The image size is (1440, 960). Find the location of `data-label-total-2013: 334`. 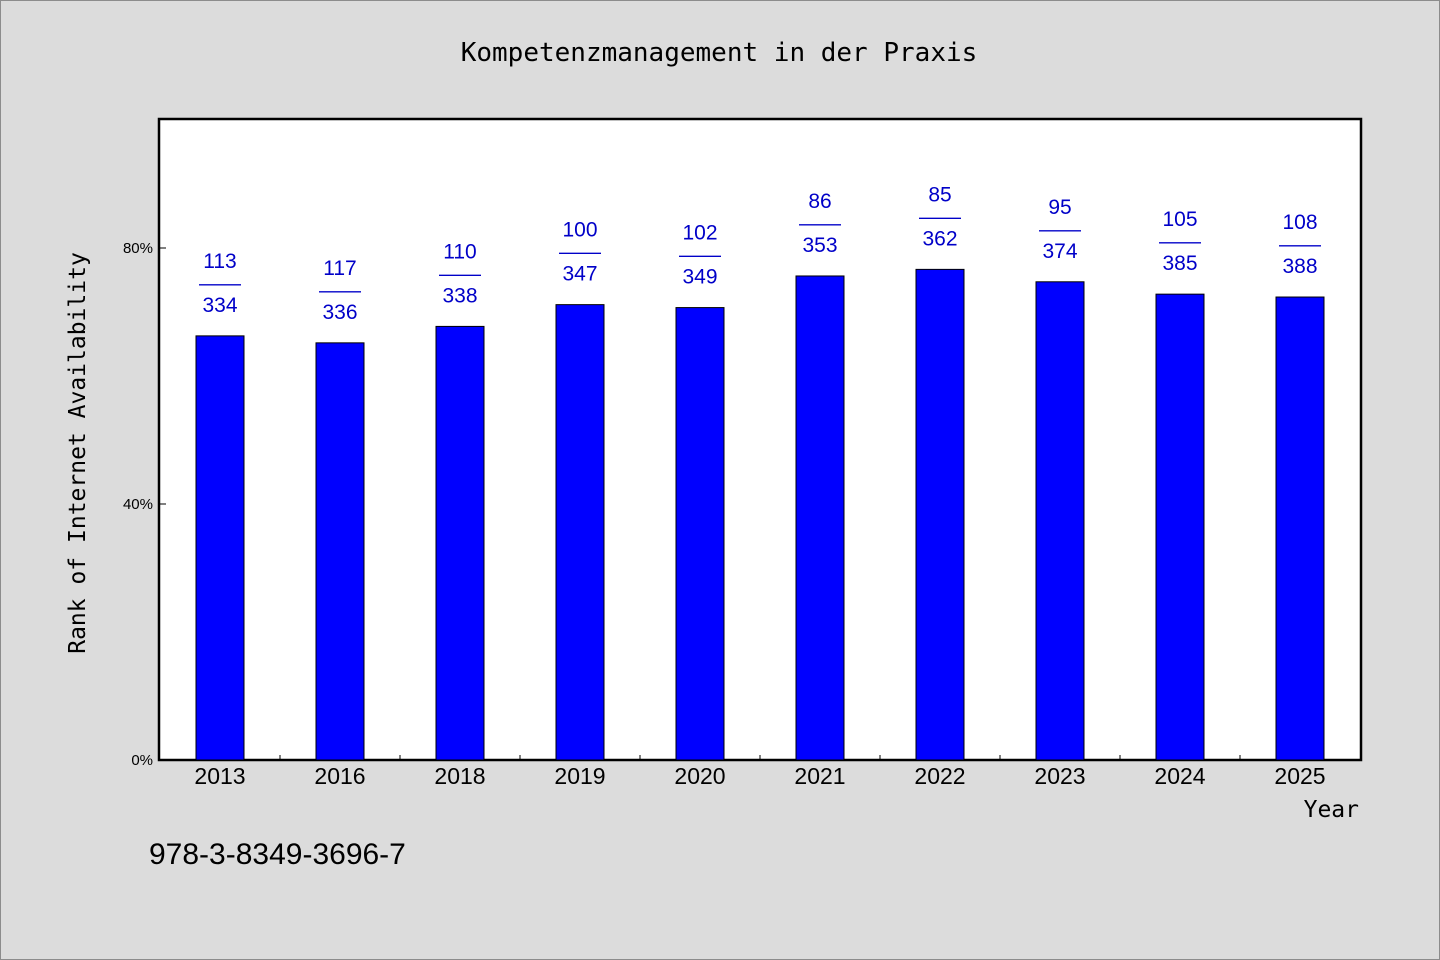

data-label-total-2013: 334 is located at coordinates (219, 305).